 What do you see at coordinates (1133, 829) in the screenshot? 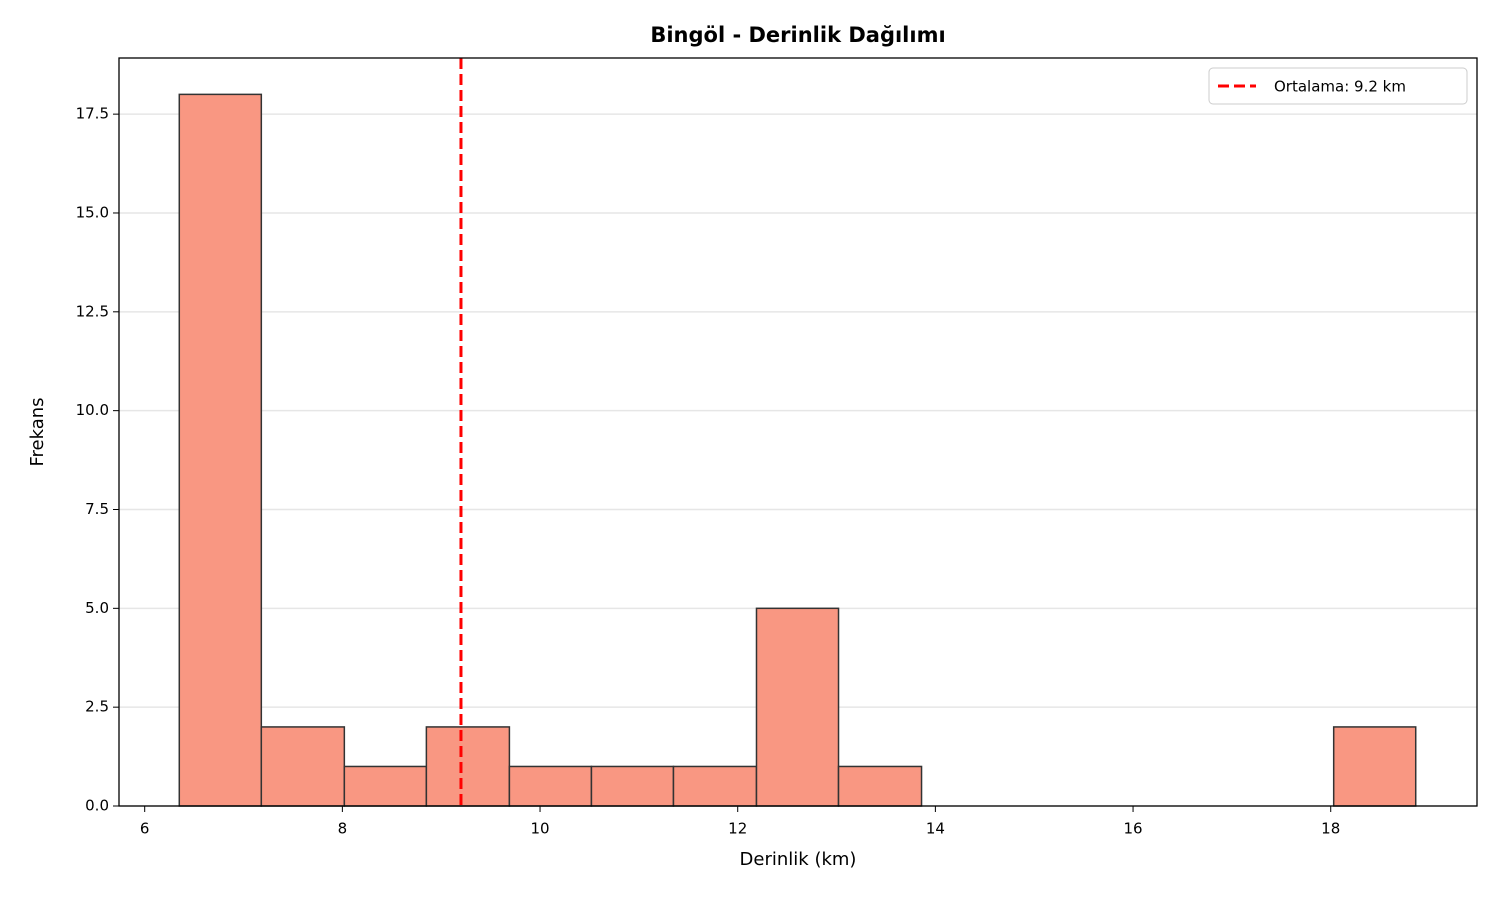
I see `x-tick-label: 16` at bounding box center [1133, 829].